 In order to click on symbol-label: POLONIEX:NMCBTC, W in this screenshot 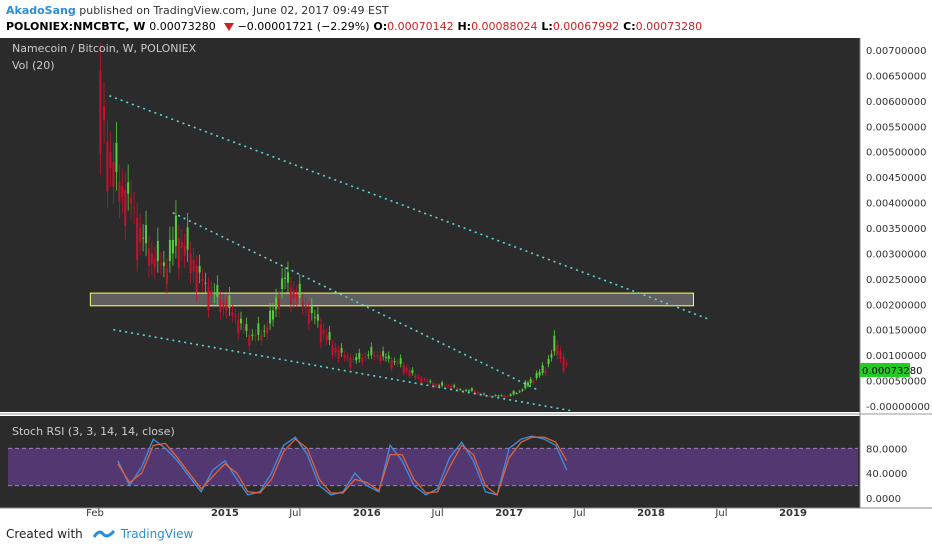, I will do `click(76, 26)`.